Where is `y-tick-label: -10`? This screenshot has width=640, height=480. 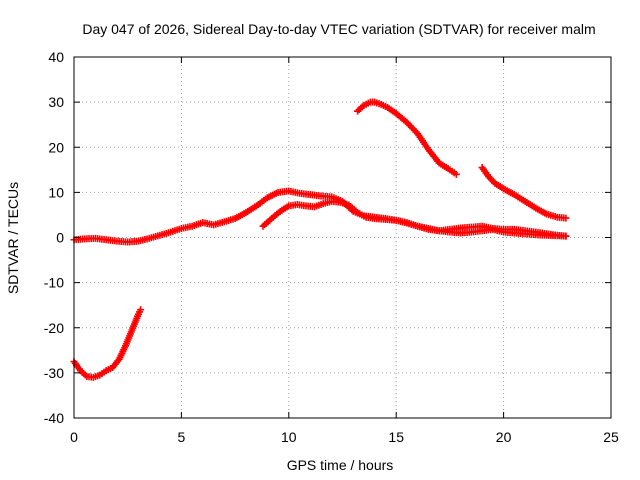 y-tick-label: -10 is located at coordinates (54, 283).